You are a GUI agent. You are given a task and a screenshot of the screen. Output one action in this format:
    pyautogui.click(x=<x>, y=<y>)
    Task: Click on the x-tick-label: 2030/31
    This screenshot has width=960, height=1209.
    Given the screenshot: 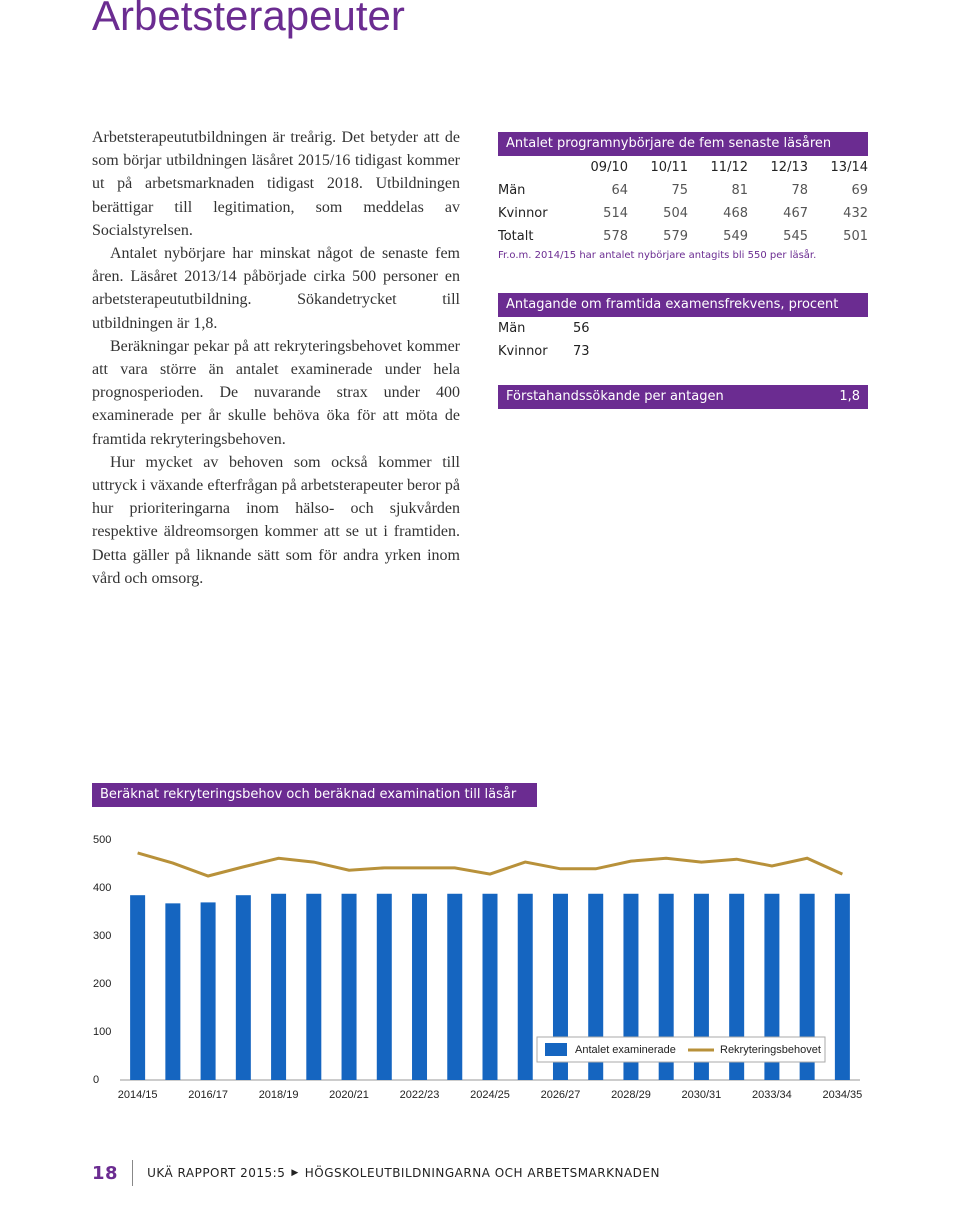 What is the action you would take?
    pyautogui.click(x=702, y=1095)
    